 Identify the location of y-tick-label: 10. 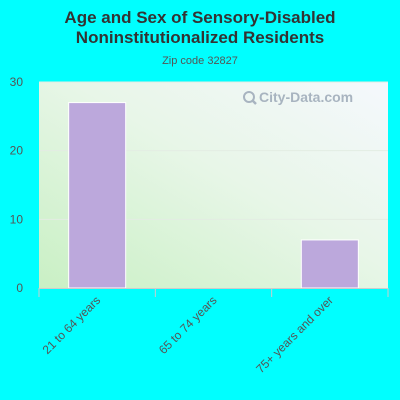
(17, 219).